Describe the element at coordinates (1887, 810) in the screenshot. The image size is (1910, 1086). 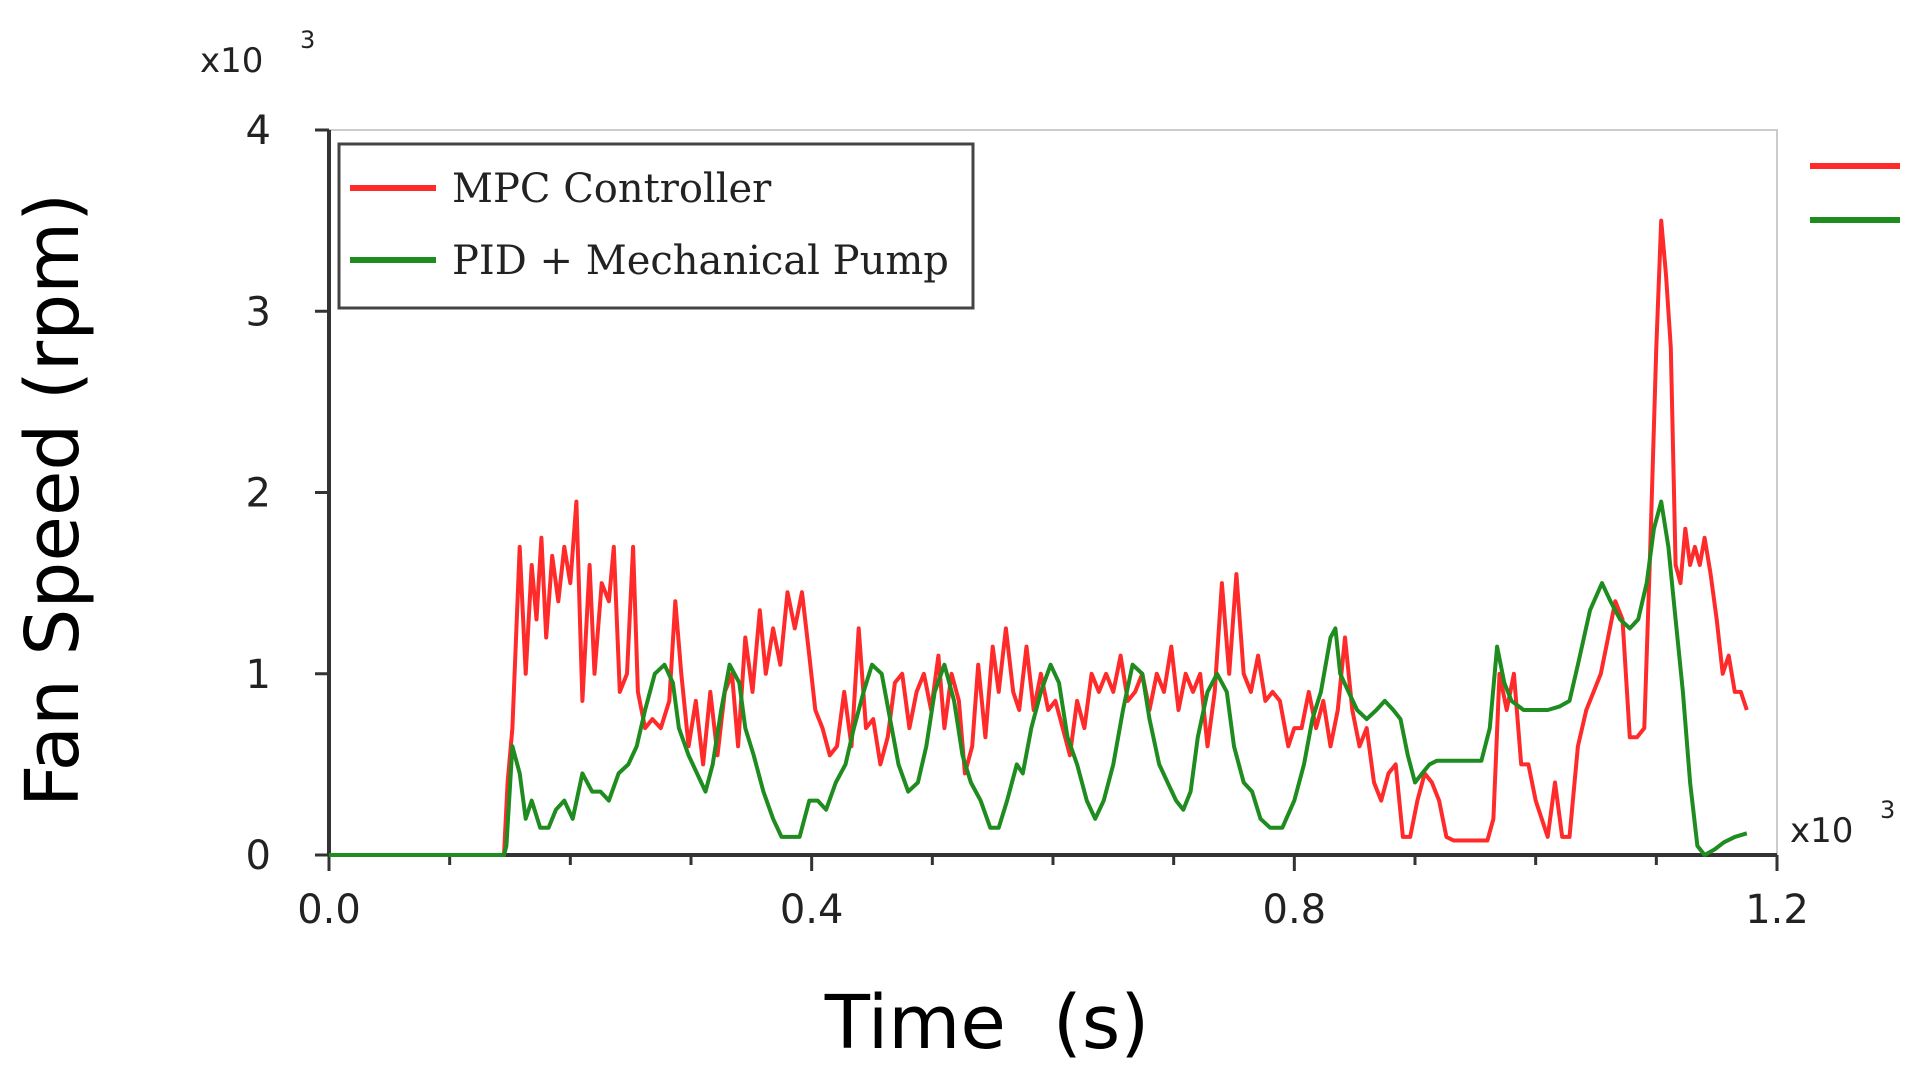
I see `x-multiplier-exponent: 3` at that location.